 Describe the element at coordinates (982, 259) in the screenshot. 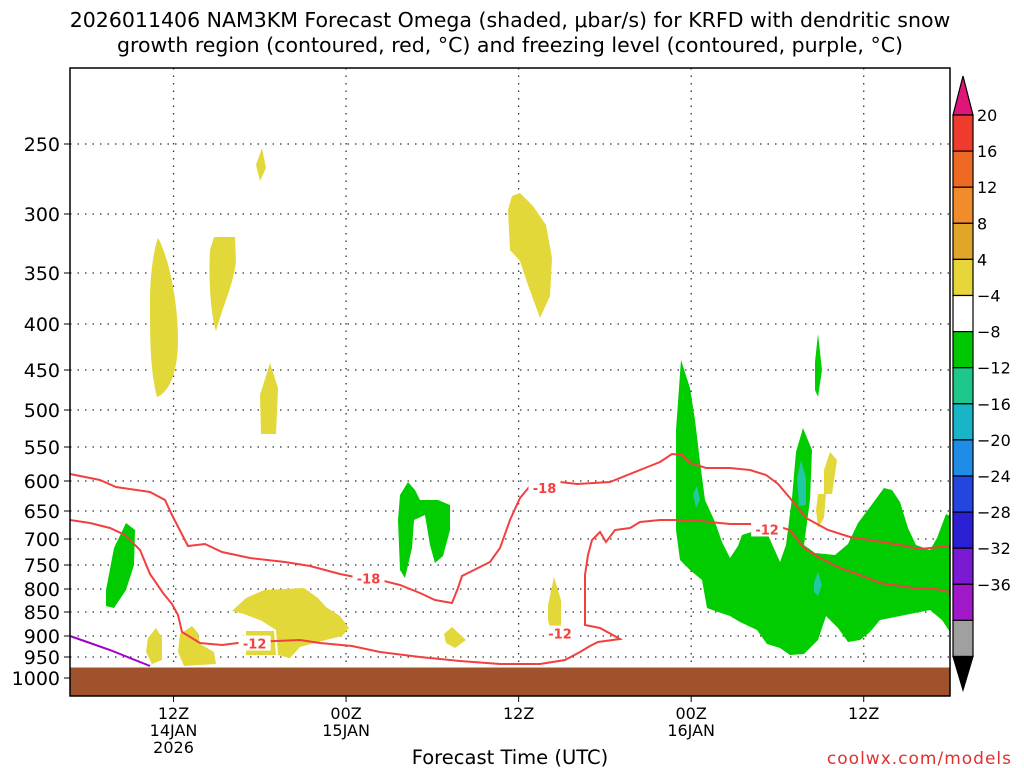

I see `colorbar-tick-label: 4` at that location.